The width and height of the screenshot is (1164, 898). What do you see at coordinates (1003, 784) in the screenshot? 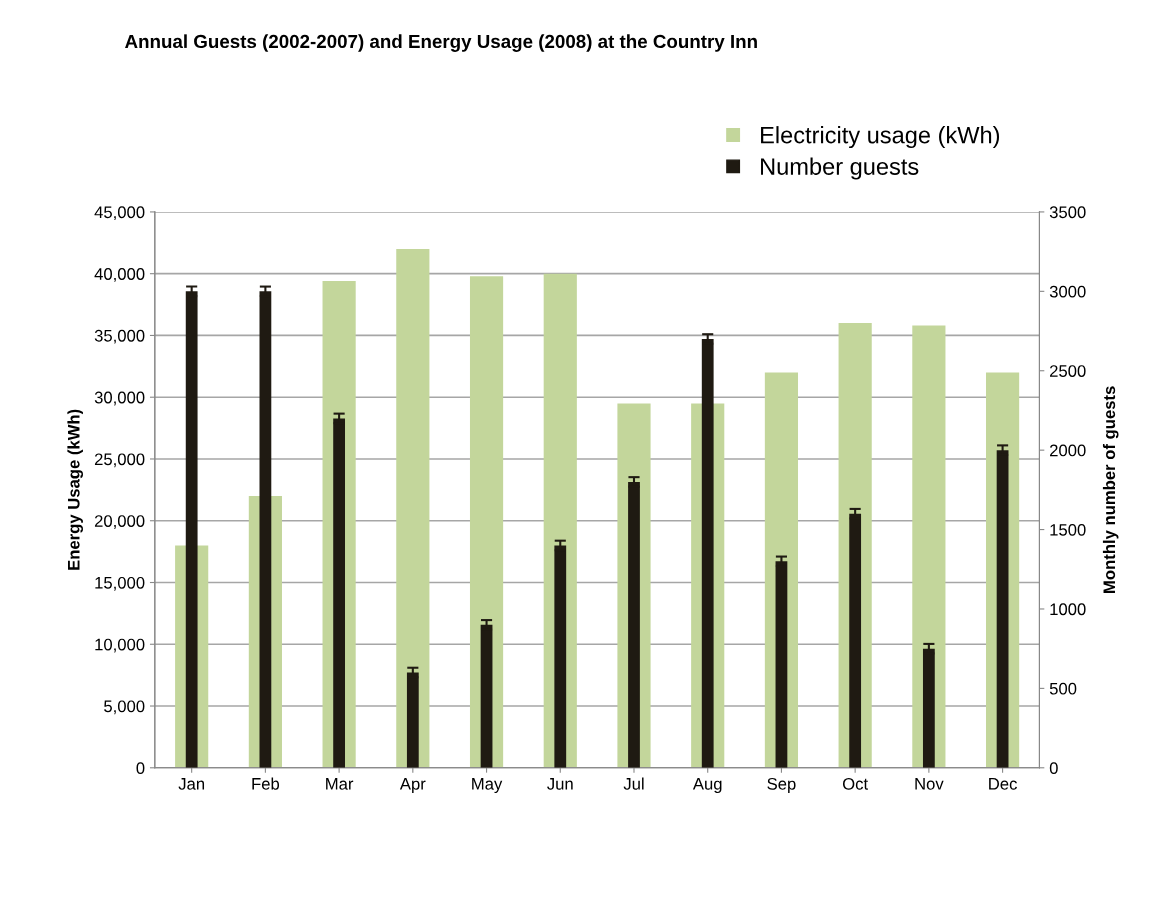
I see `x-tick-label: Dec` at bounding box center [1003, 784].